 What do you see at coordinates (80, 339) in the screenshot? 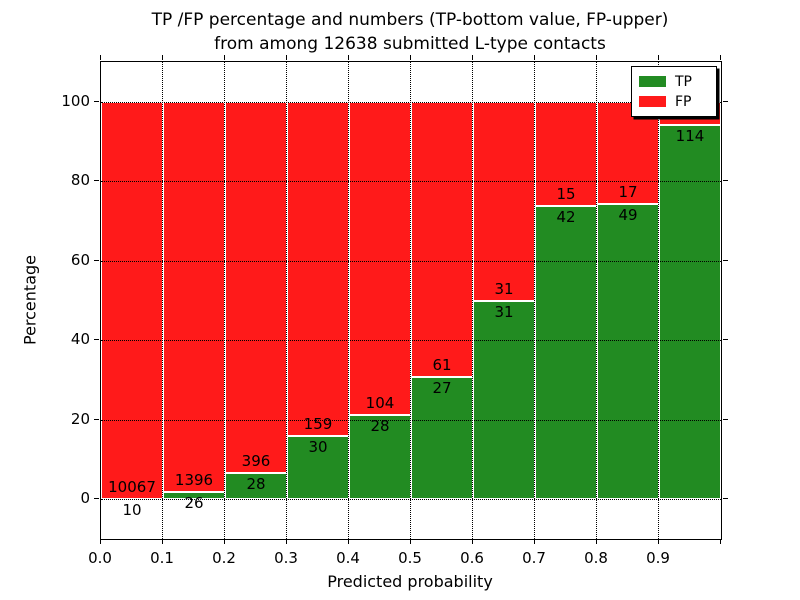
I see `y-tick-label: 40` at bounding box center [80, 339].